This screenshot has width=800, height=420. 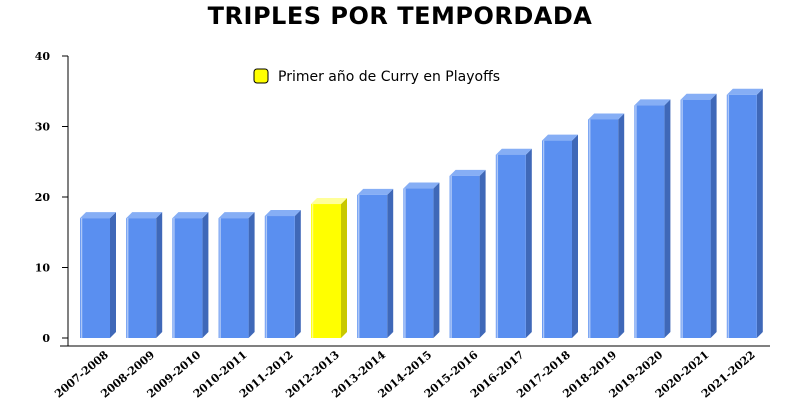 I want to click on y-tick-label: 20, so click(x=43, y=197).